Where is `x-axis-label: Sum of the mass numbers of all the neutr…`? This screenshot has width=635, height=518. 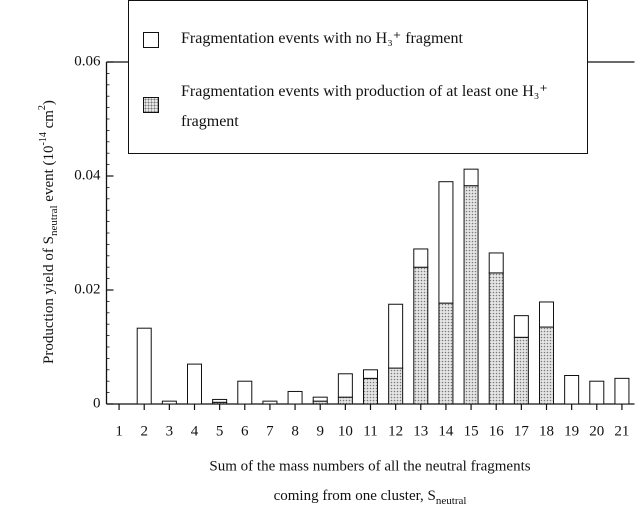 x-axis-label: Sum of the mass numbers of all the neutr… is located at coordinates (369, 466).